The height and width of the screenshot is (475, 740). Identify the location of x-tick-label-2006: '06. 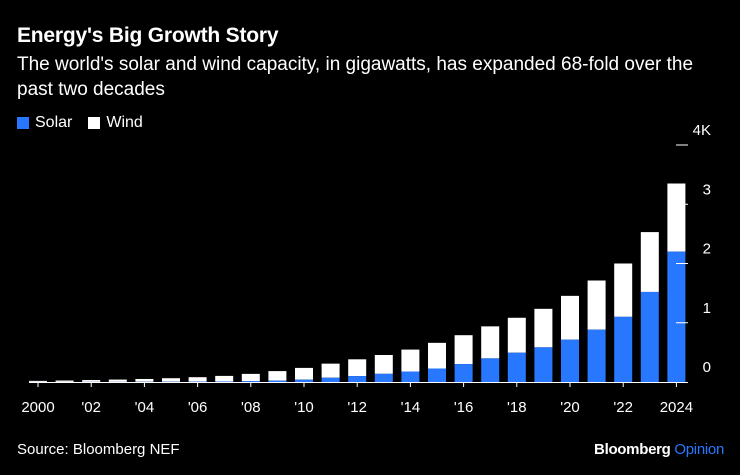
(198, 407).